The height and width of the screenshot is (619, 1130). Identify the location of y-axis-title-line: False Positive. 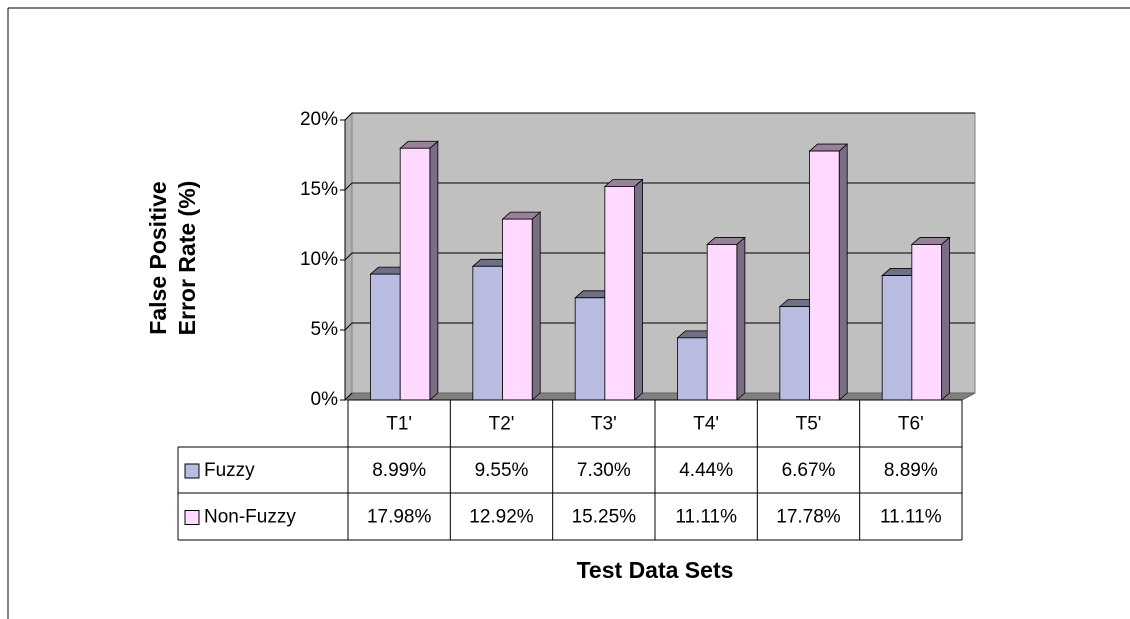
(158, 257).